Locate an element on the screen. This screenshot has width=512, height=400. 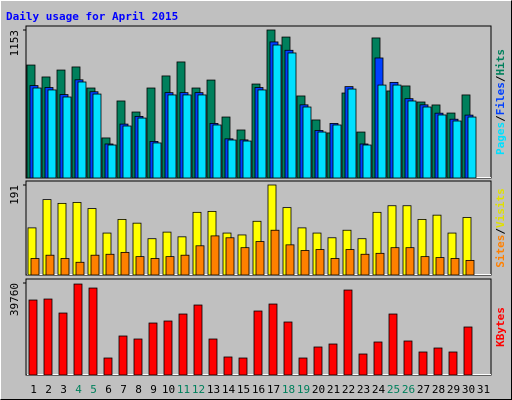
x-tick-label: 19 is located at coordinates (303, 389).